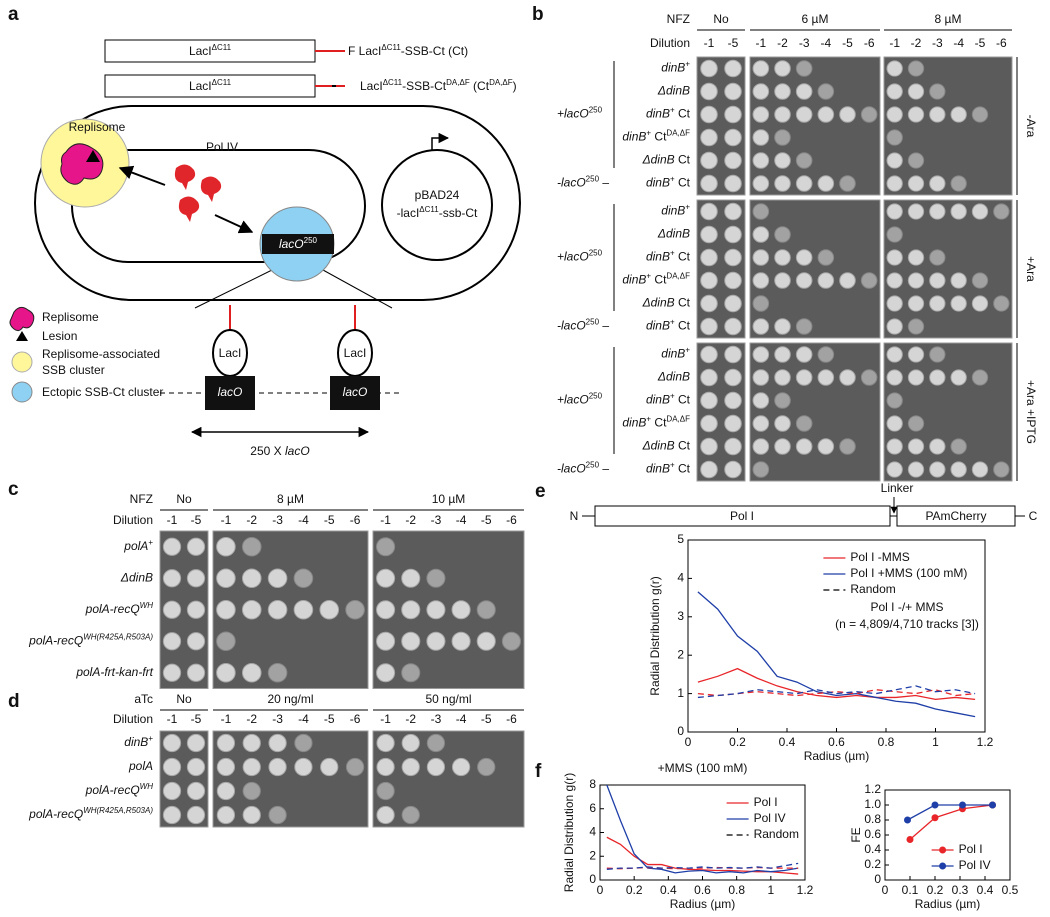 This screenshot has height=917, width=1050. I want to click on text-part: +, so click(687, 63).